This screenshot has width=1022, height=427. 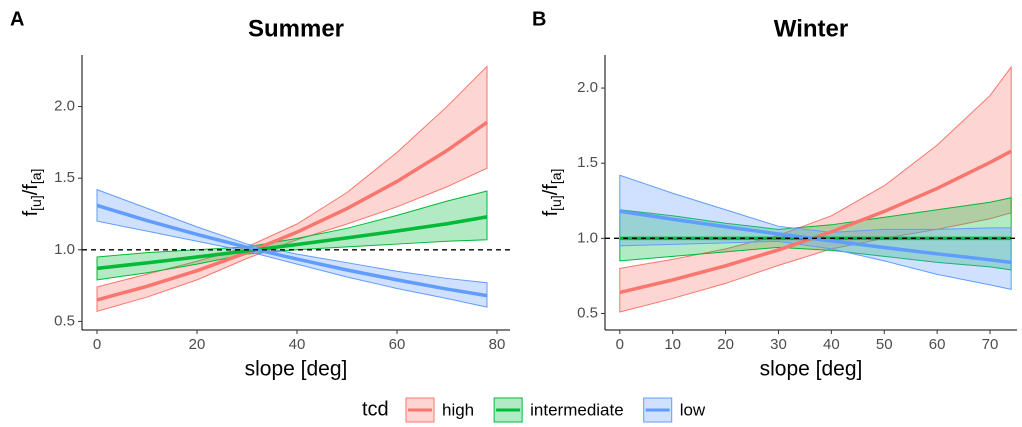 What do you see at coordinates (458, 409) in the screenshot?
I see `legend-label: high` at bounding box center [458, 409].